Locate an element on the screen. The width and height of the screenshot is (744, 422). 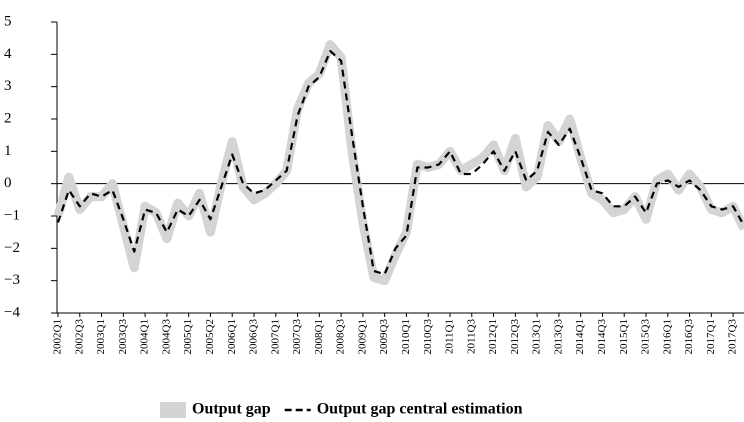
legend: Output gap Output gap central estimation is located at coordinates (341, 409).